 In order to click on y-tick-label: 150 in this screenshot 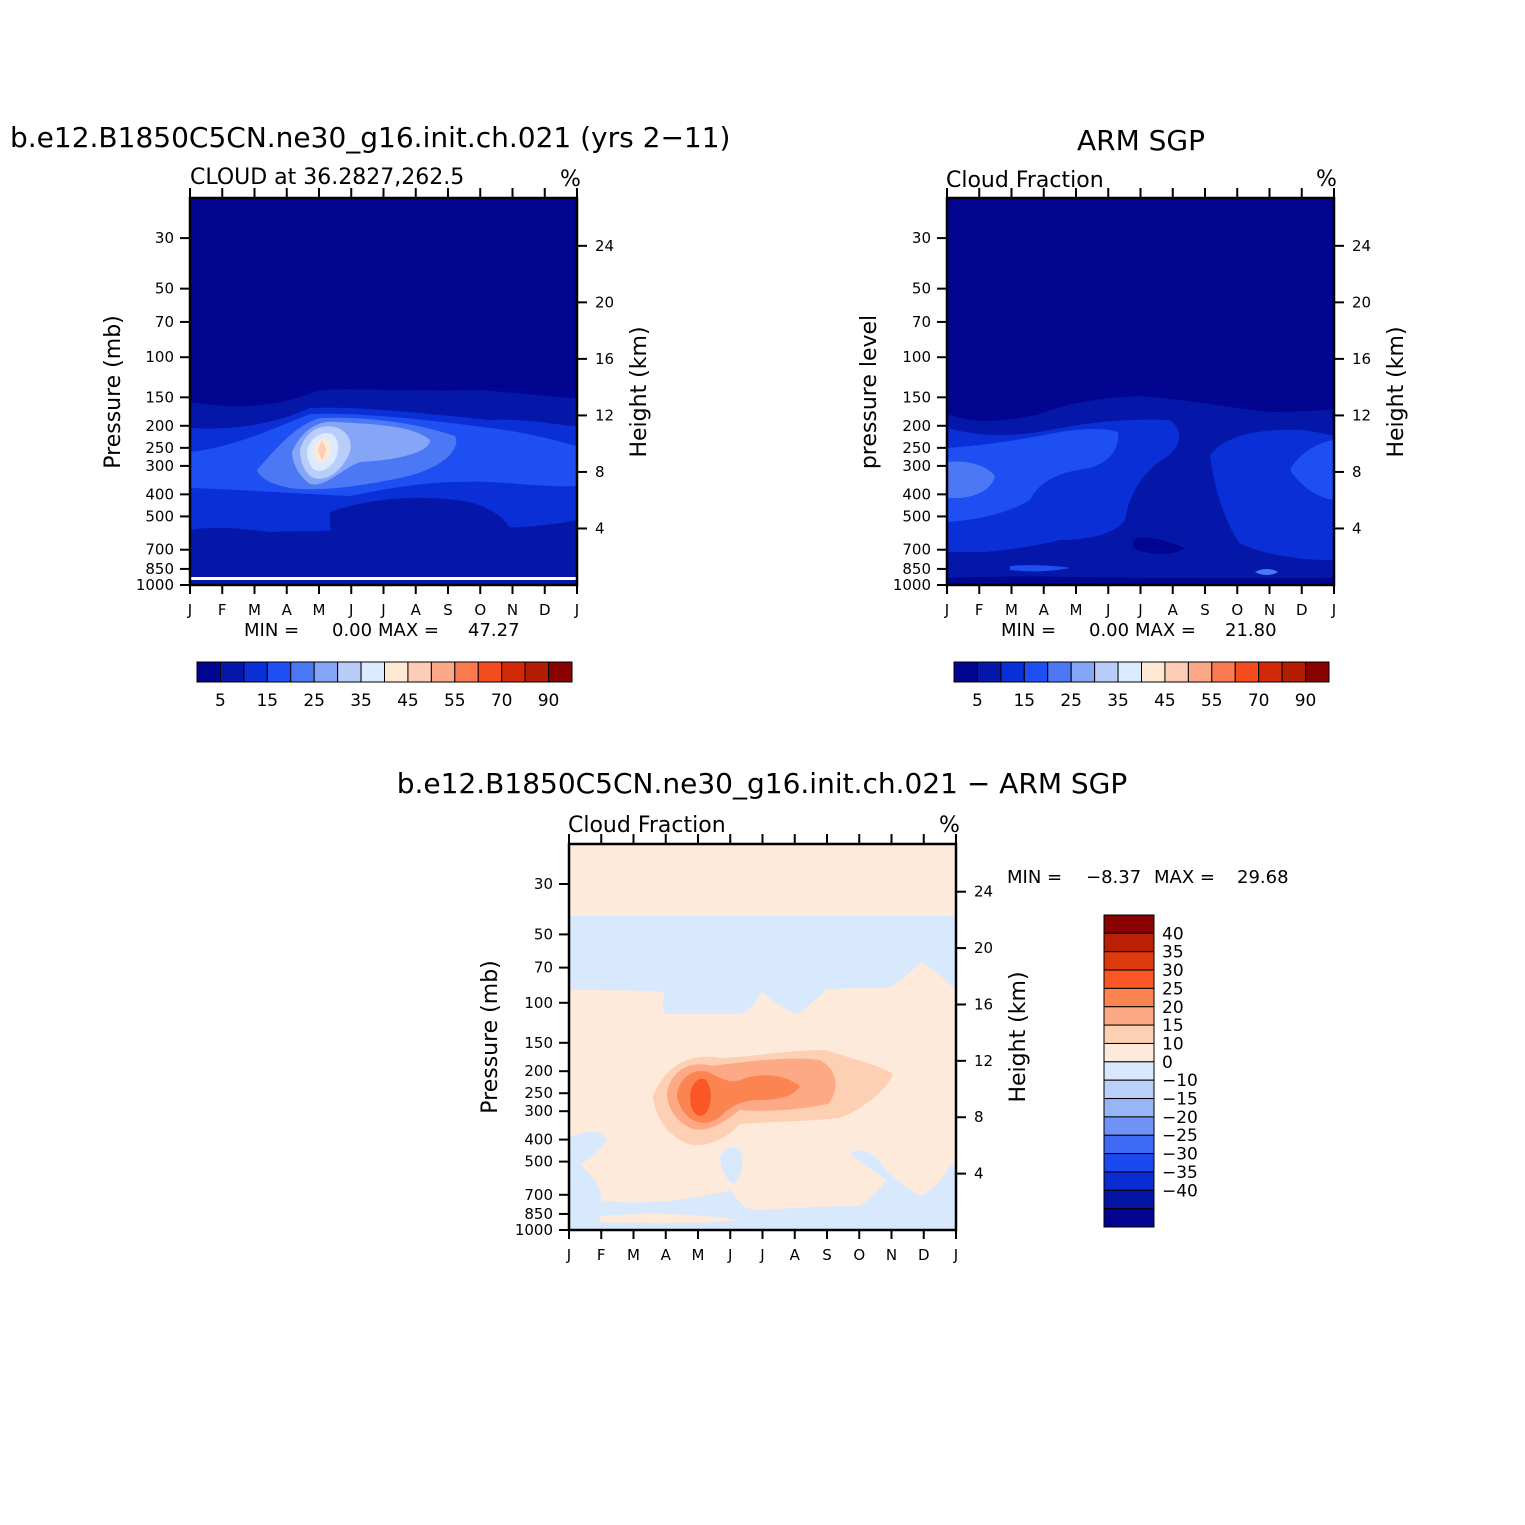, I will do `click(159, 397)`.